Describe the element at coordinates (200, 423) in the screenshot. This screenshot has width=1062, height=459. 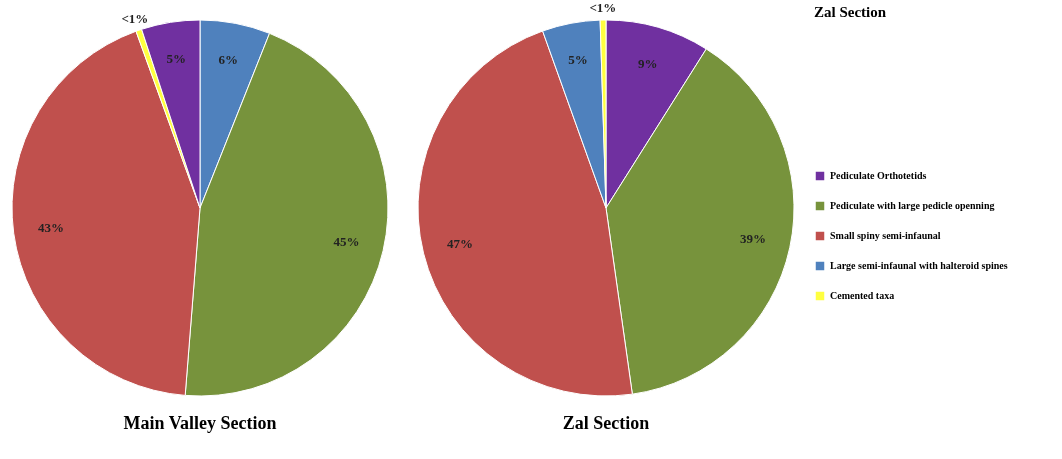
I see `text: Main Valley Section` at that location.